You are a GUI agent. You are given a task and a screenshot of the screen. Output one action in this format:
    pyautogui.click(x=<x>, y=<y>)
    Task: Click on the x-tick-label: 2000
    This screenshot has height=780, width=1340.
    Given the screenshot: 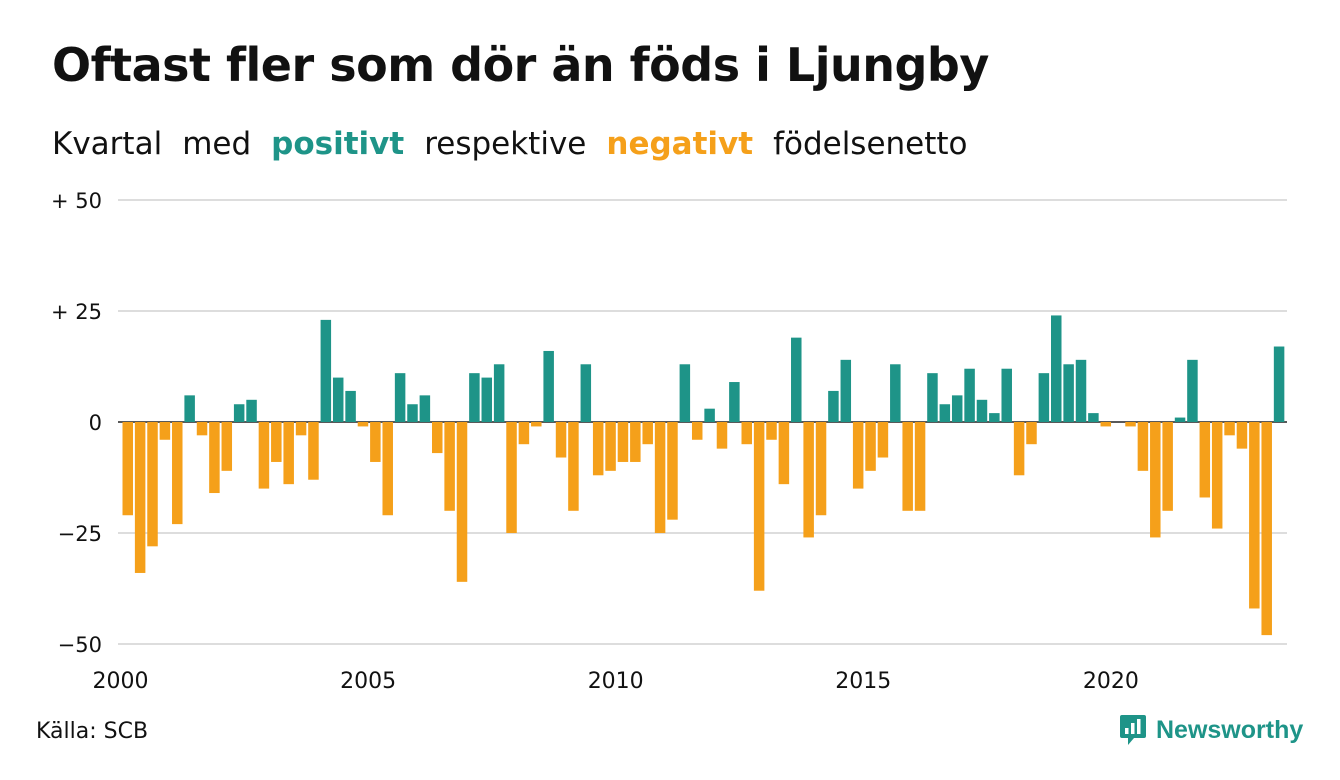 What is the action you would take?
    pyautogui.click(x=121, y=681)
    